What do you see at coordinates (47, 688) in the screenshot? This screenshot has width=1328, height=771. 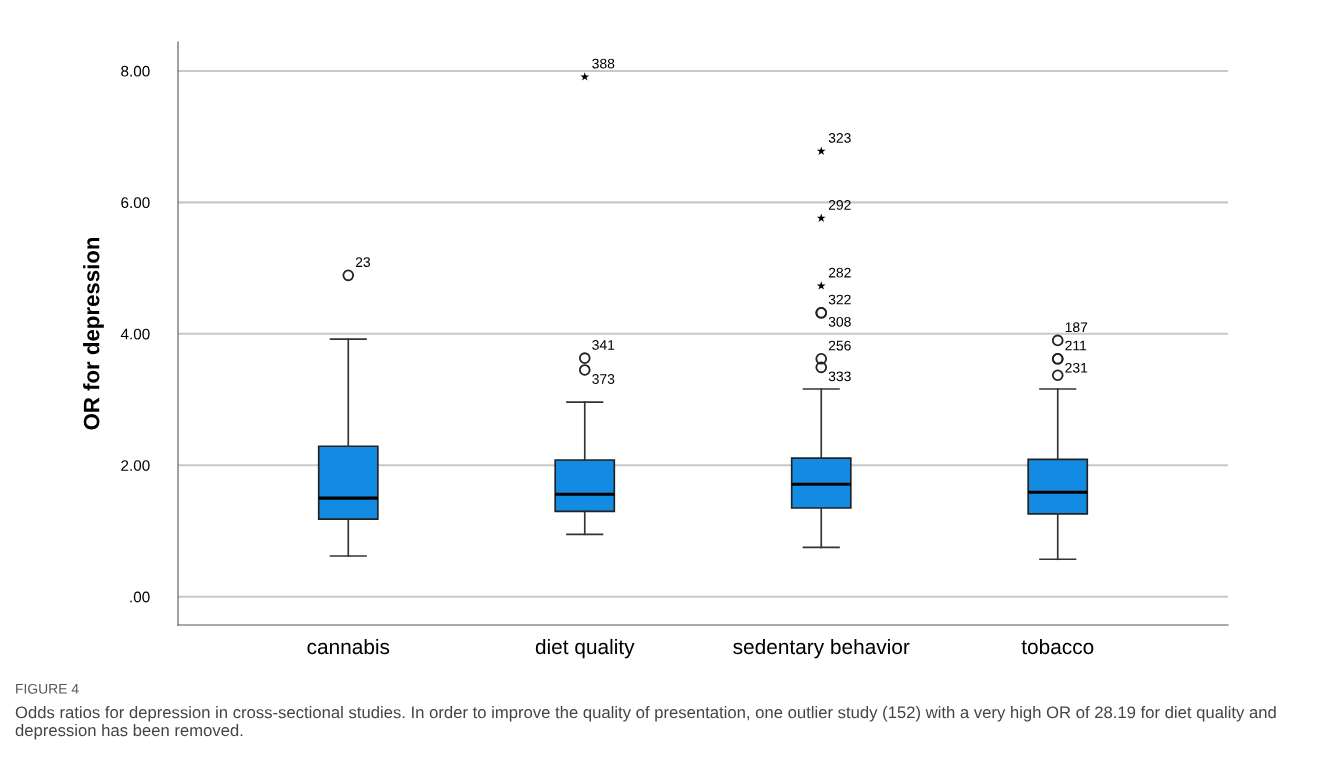 I see `caption: FIGURE 4` at bounding box center [47, 688].